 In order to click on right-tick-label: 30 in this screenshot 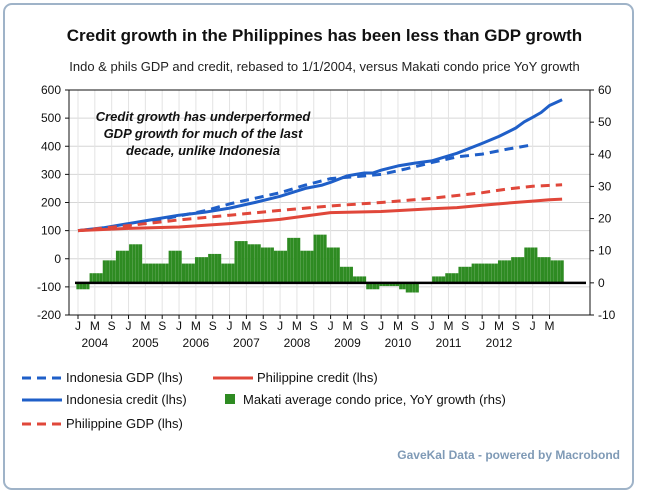, I will do `click(605, 186)`.